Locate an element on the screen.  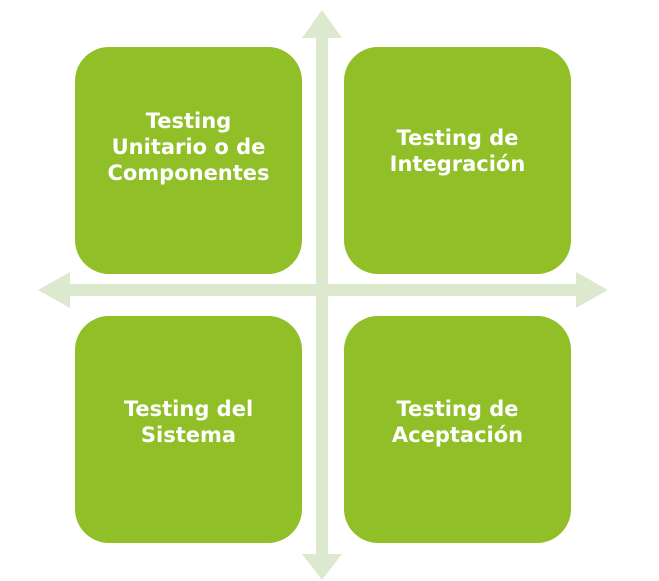
quadrant-acceptance-testing: Testing de Aceptación is located at coordinates (457, 429).